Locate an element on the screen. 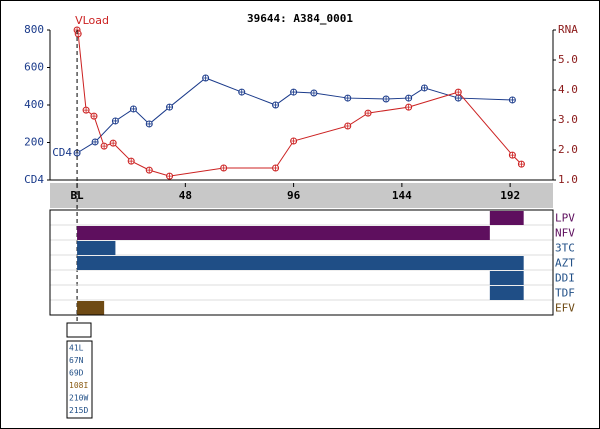  y-tick-label: 600 is located at coordinates (34, 67).